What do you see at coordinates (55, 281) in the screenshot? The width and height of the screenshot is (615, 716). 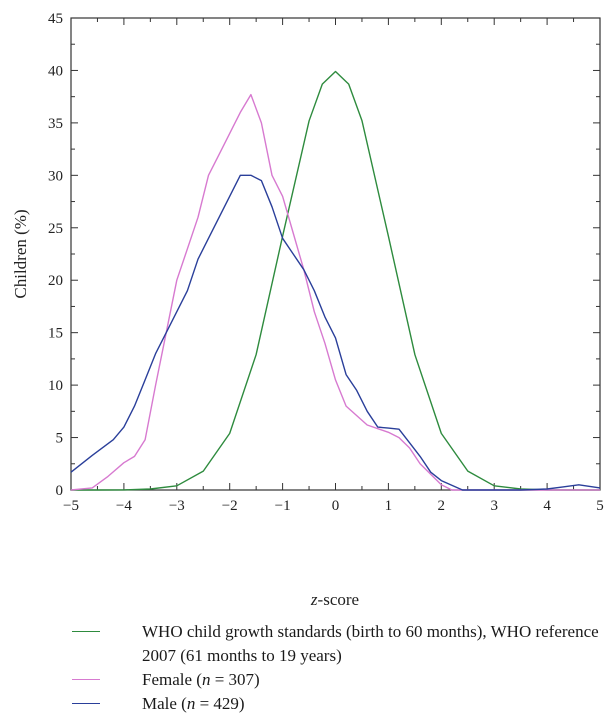 I see `y-tick-label: 20` at bounding box center [55, 281].